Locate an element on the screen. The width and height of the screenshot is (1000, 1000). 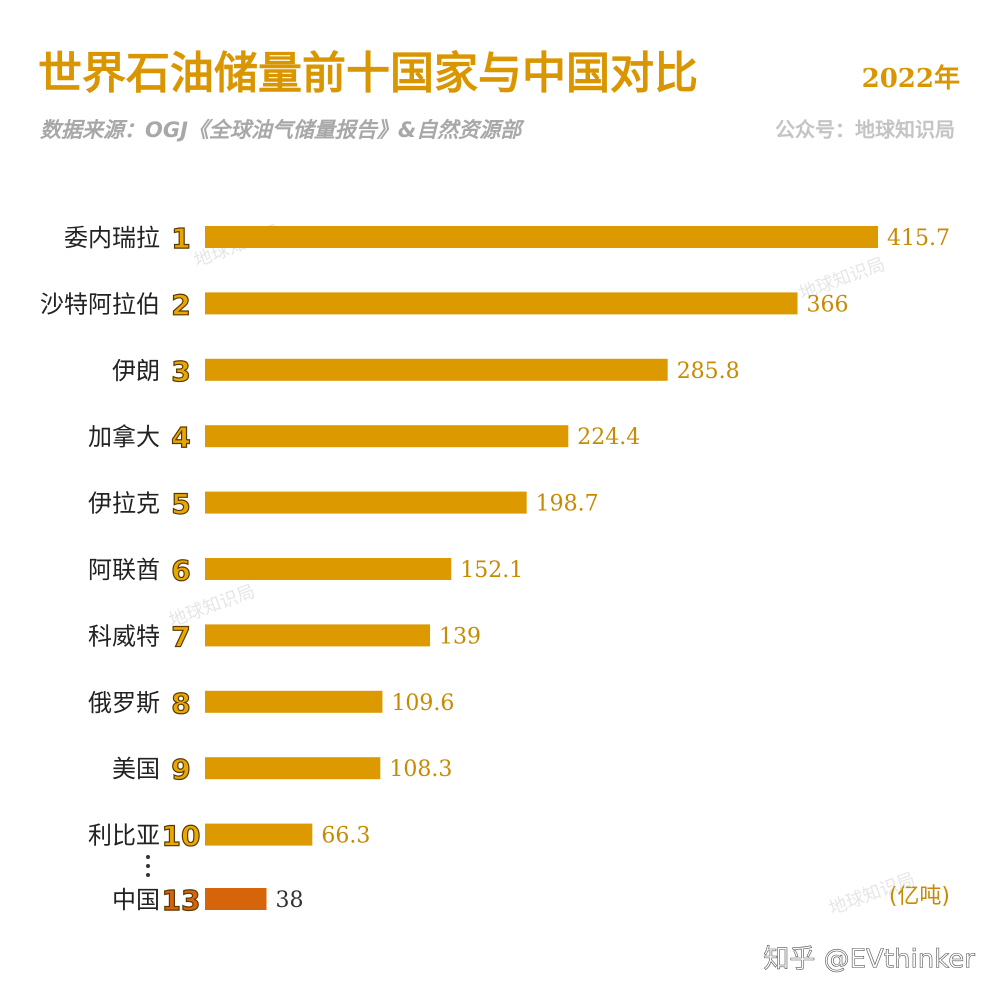
value-label: 139 is located at coordinates (460, 636).